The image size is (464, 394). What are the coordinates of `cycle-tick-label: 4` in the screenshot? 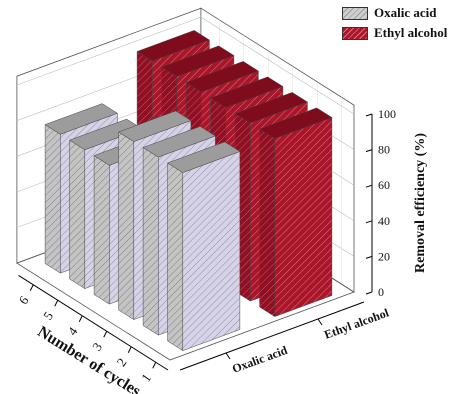 It's located at (73, 331).